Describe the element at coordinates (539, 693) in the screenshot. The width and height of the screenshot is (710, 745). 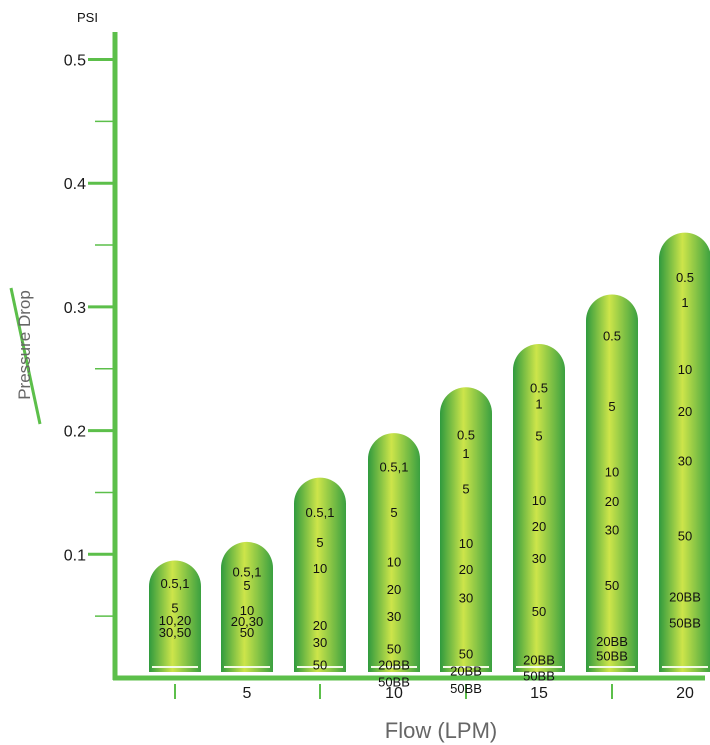
I see `x-tick-label: 15` at that location.